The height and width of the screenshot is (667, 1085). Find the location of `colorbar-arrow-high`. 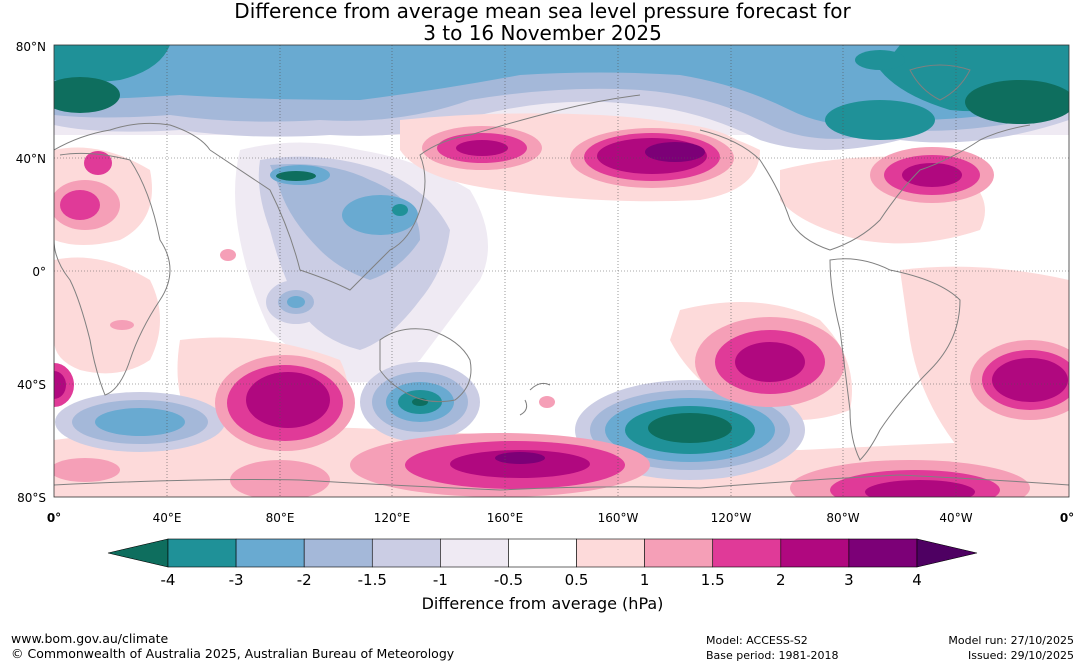

colorbar-arrow-high is located at coordinates (947, 553).